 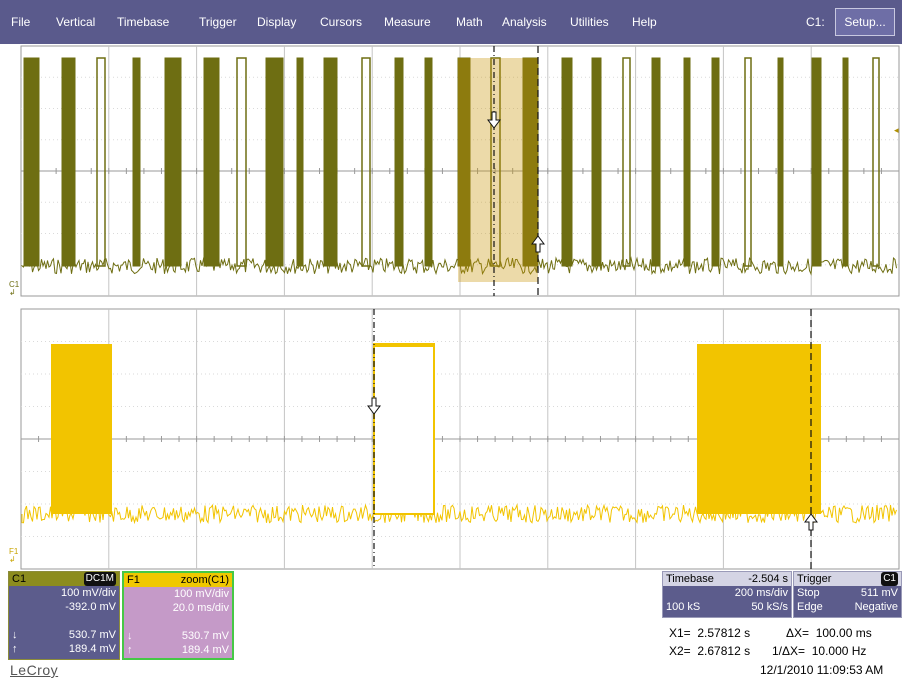 What do you see at coordinates (14, 555) in the screenshot?
I see `f1-trace-marker: F1 ↲` at bounding box center [14, 555].